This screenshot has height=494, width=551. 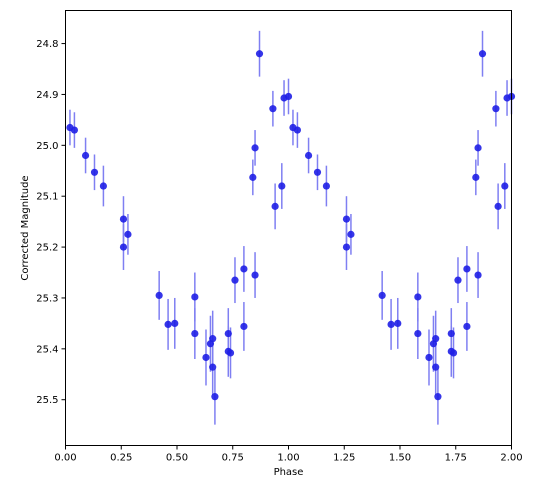 I want to click on y-axis-ticks: 24.8 24.9 25.0 25.1 25.2 25.3 25.4 25.5, so click(x=51, y=222).